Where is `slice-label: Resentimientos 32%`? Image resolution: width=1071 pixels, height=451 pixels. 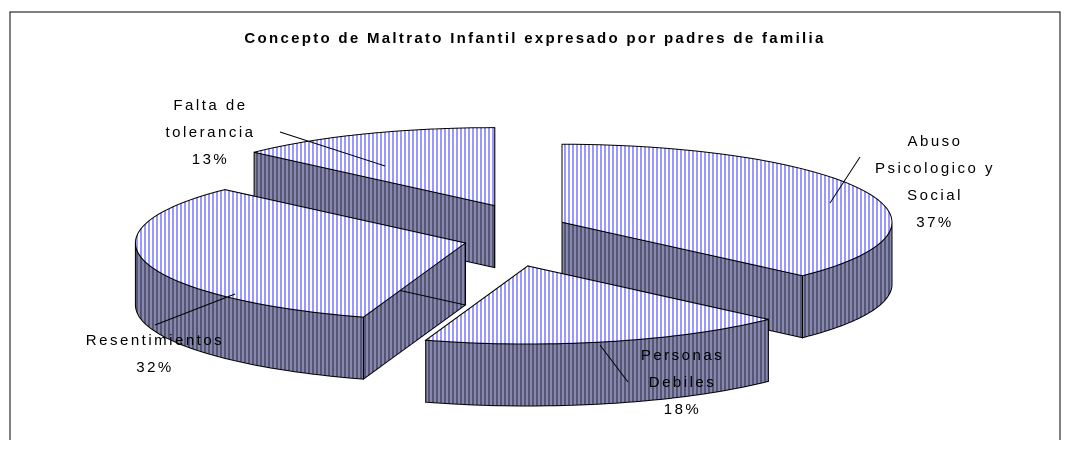
slice-label: Resentimientos 32% is located at coordinates (155, 354).